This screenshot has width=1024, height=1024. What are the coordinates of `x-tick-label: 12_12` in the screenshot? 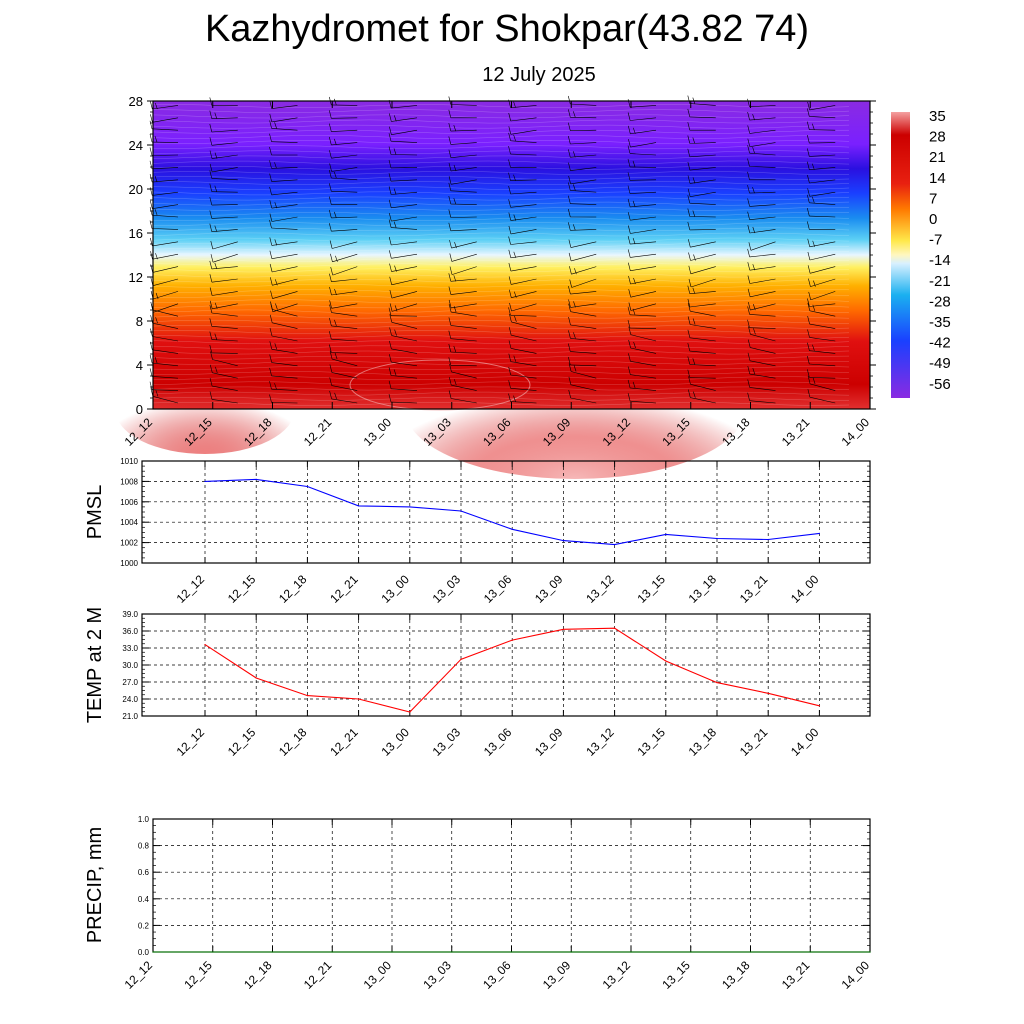 It's located at (191, 589).